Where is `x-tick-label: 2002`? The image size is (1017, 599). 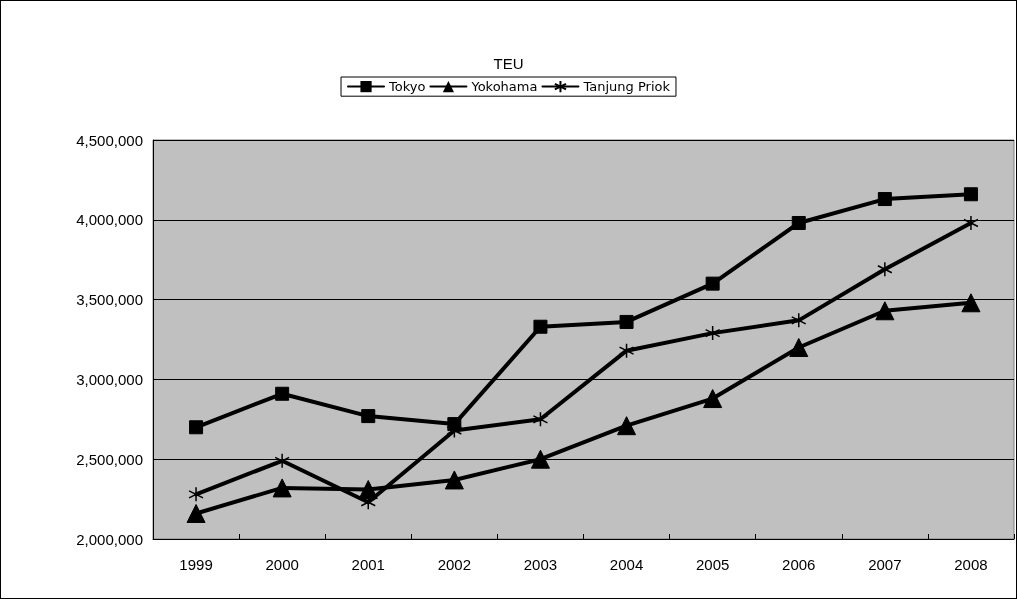 x-tick-label: 2002 is located at coordinates (454, 564).